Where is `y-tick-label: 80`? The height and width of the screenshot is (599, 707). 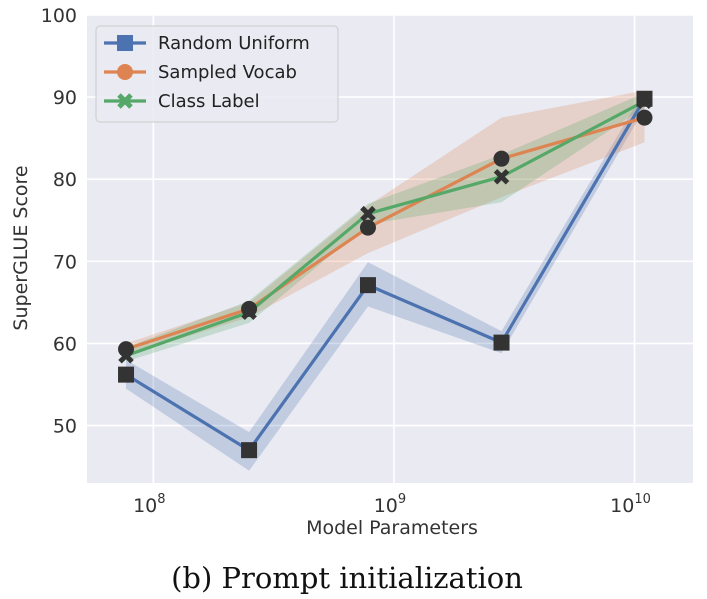
y-tick-label: 80 is located at coordinates (65, 180).